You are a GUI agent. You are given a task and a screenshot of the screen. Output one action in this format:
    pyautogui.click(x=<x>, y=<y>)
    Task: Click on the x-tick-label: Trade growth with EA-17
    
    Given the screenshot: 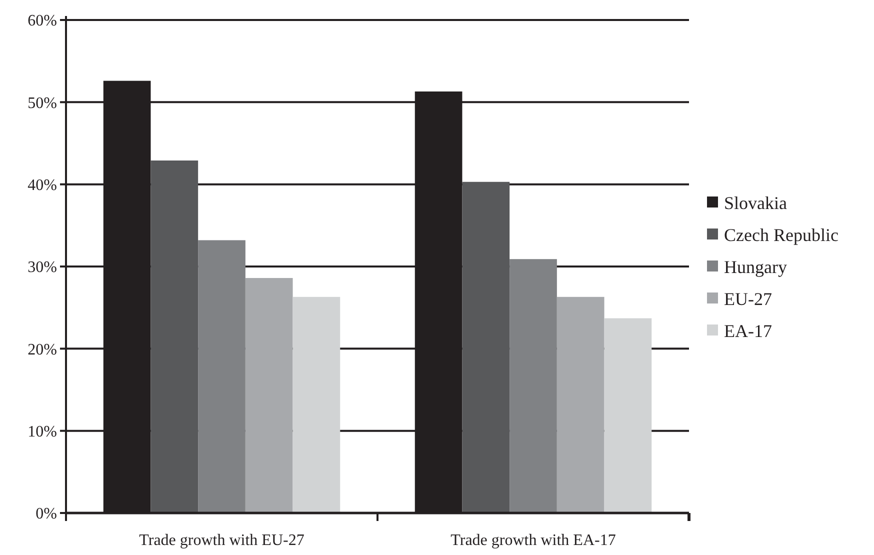 What is the action you would take?
    pyautogui.click(x=533, y=540)
    